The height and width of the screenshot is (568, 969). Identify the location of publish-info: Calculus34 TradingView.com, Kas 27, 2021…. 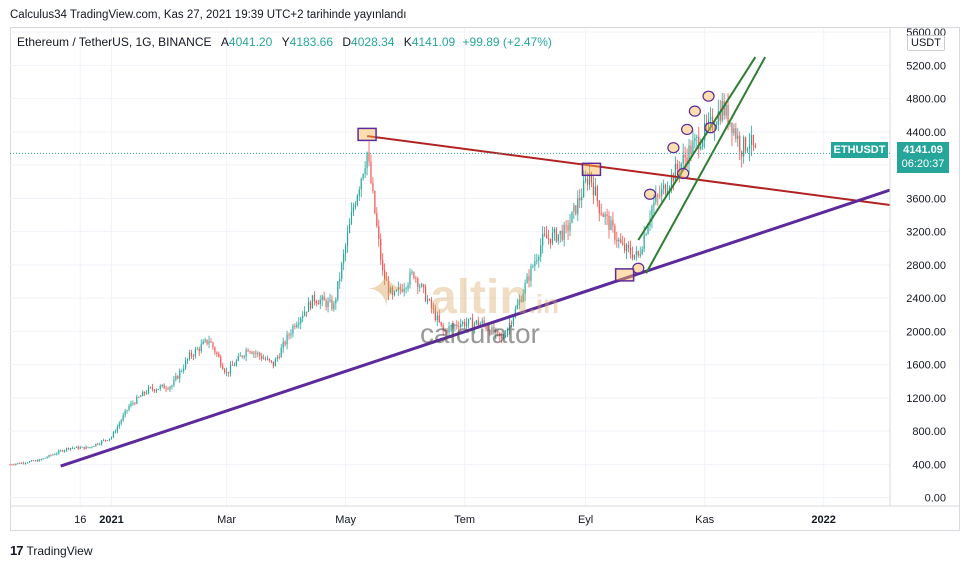
(208, 15).